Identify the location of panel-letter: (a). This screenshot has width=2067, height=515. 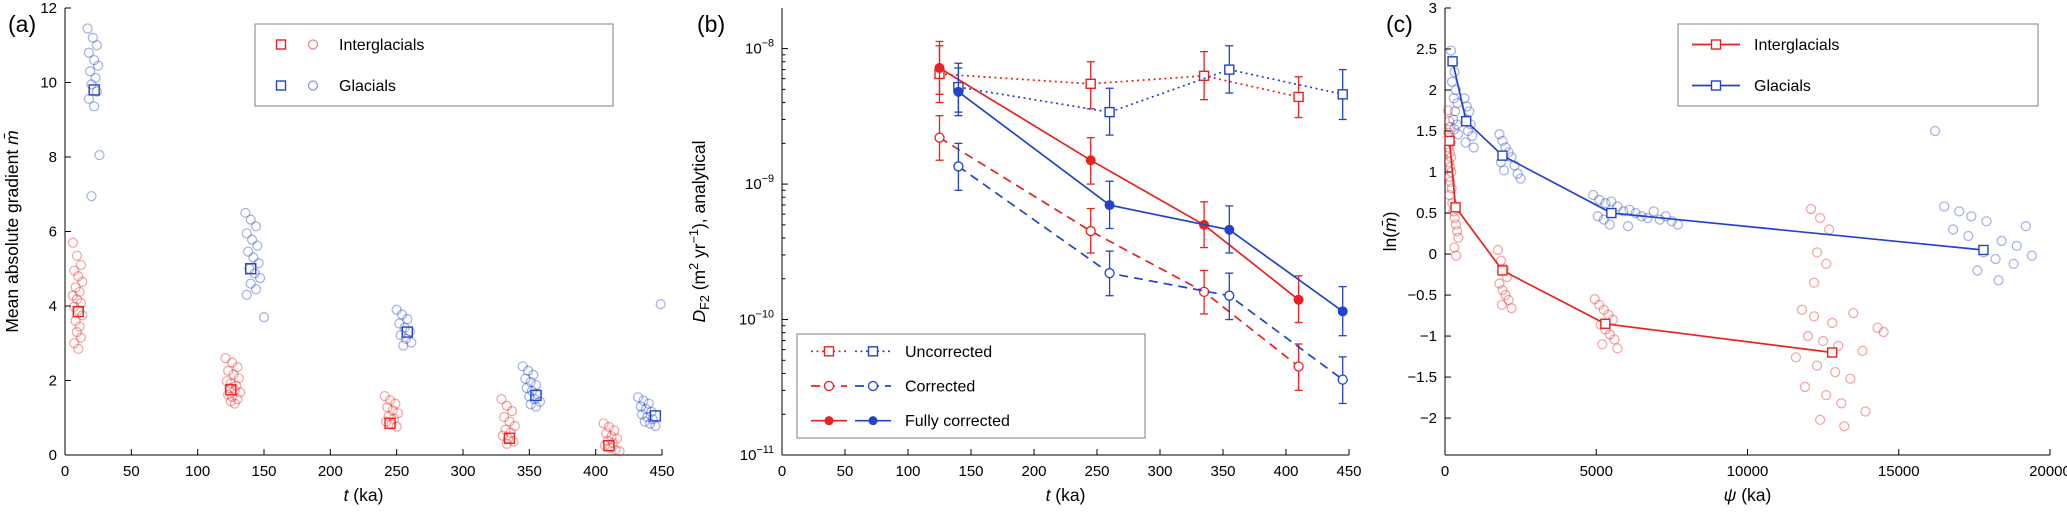
(22, 24).